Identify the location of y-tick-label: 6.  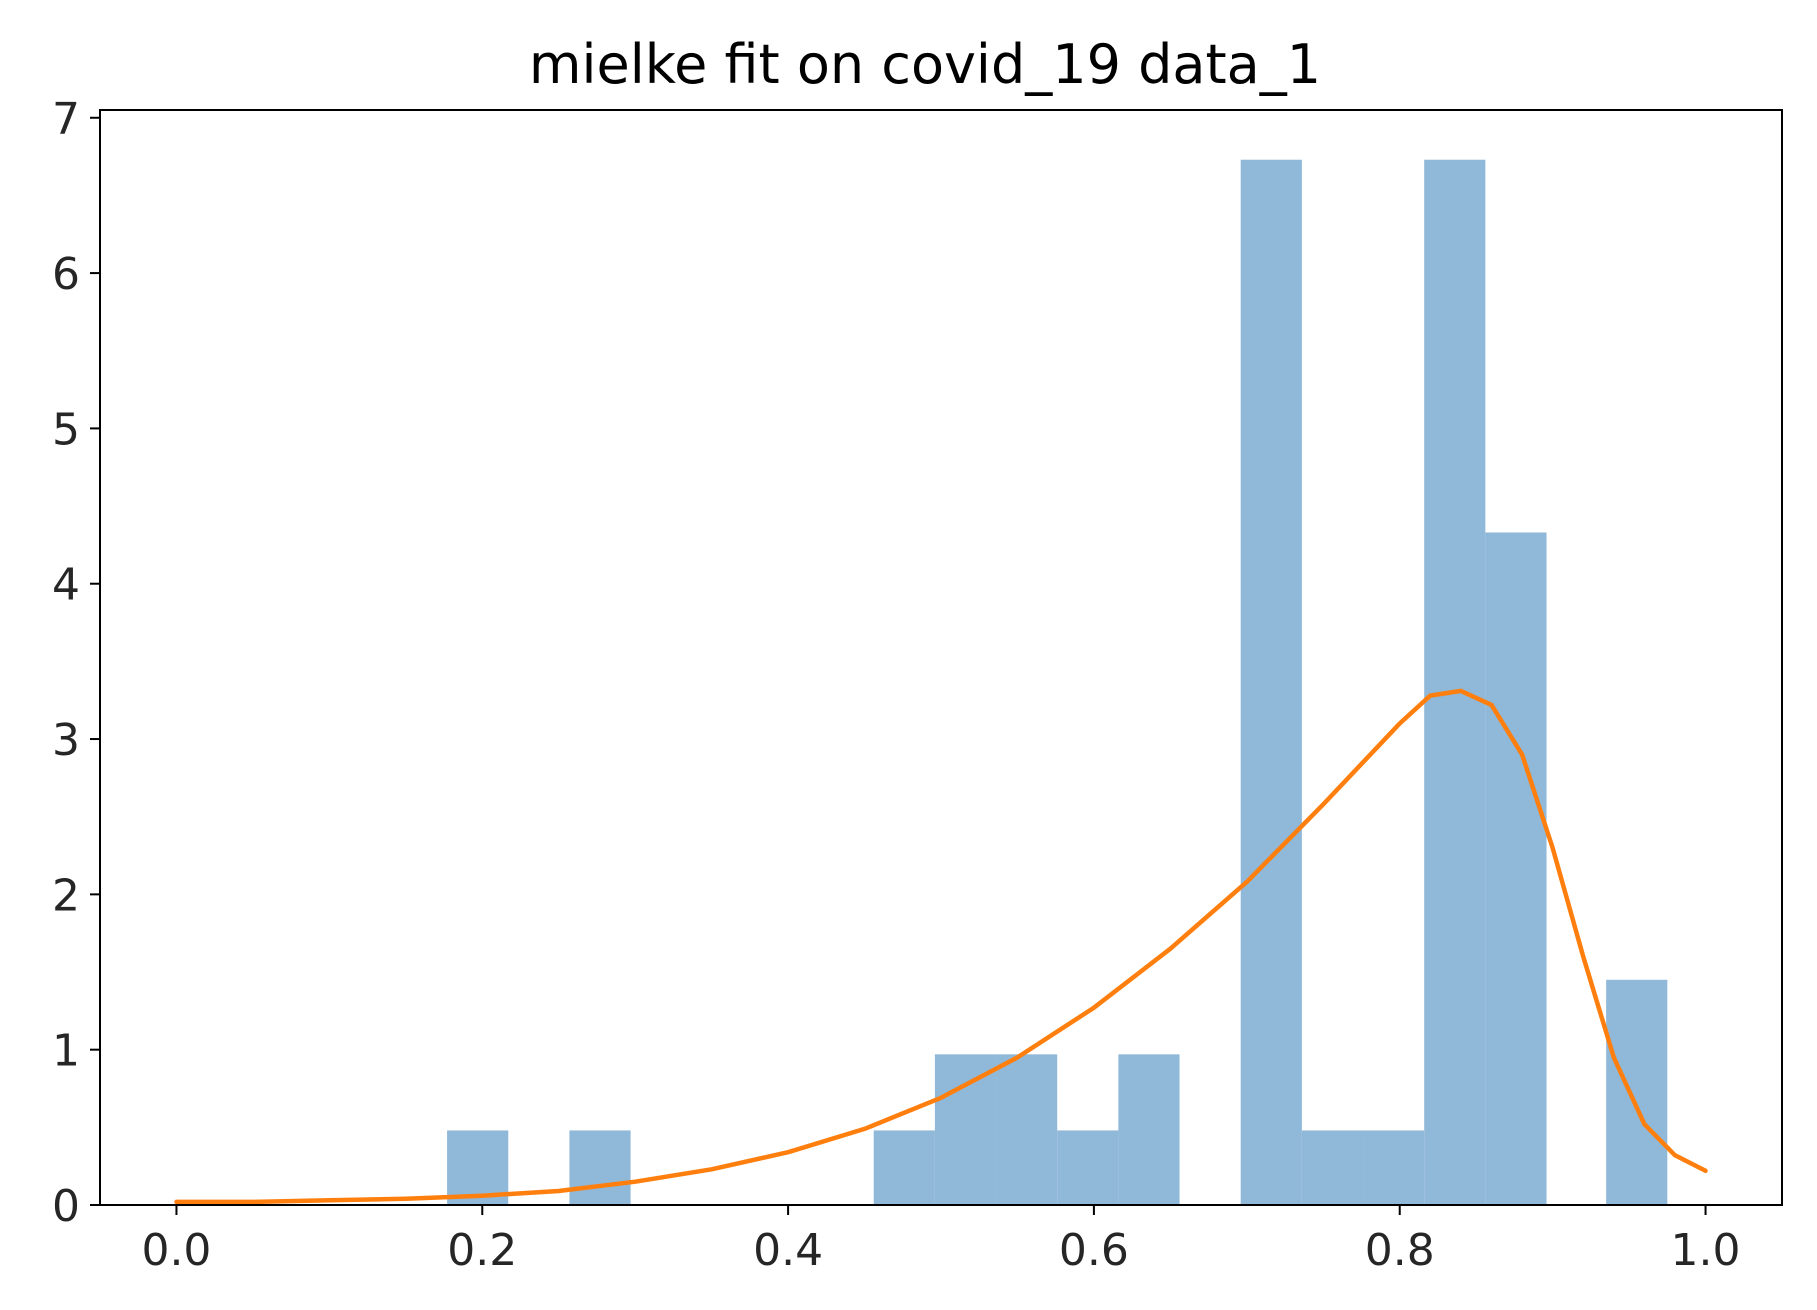
(66, 274).